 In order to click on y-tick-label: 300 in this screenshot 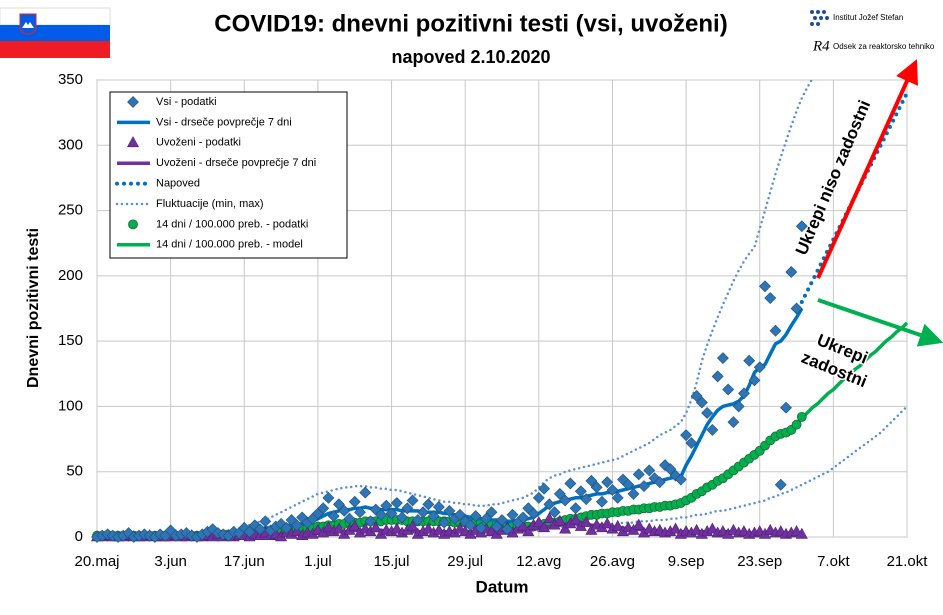, I will do `click(70, 144)`.